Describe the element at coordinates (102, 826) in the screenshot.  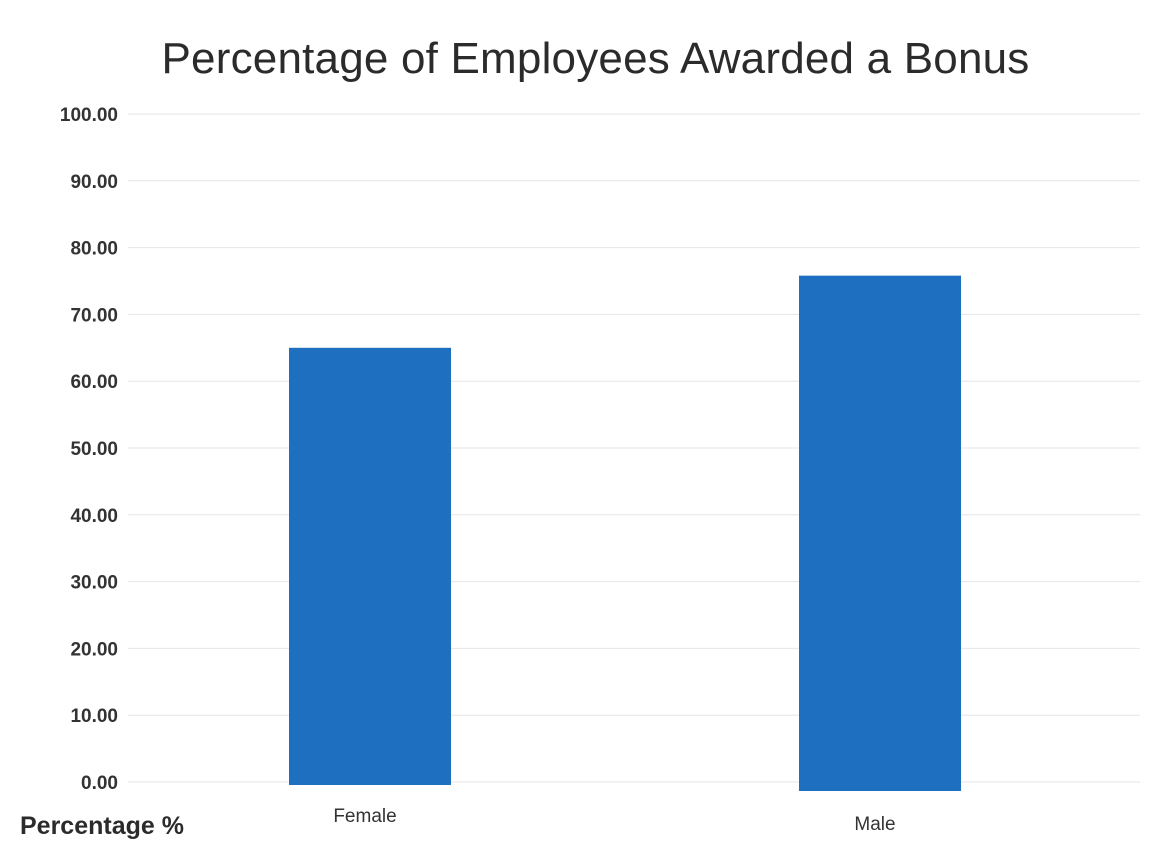
I see `y-axis-title: Percentage %` at that location.